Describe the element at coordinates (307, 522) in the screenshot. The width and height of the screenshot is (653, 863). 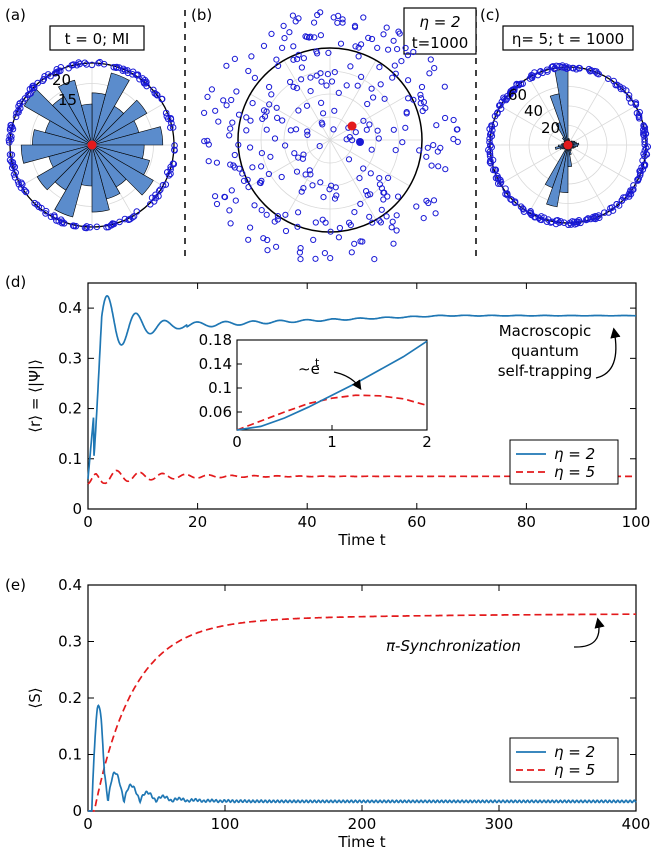
I see `plot-d-xtick-label: 40` at that location.